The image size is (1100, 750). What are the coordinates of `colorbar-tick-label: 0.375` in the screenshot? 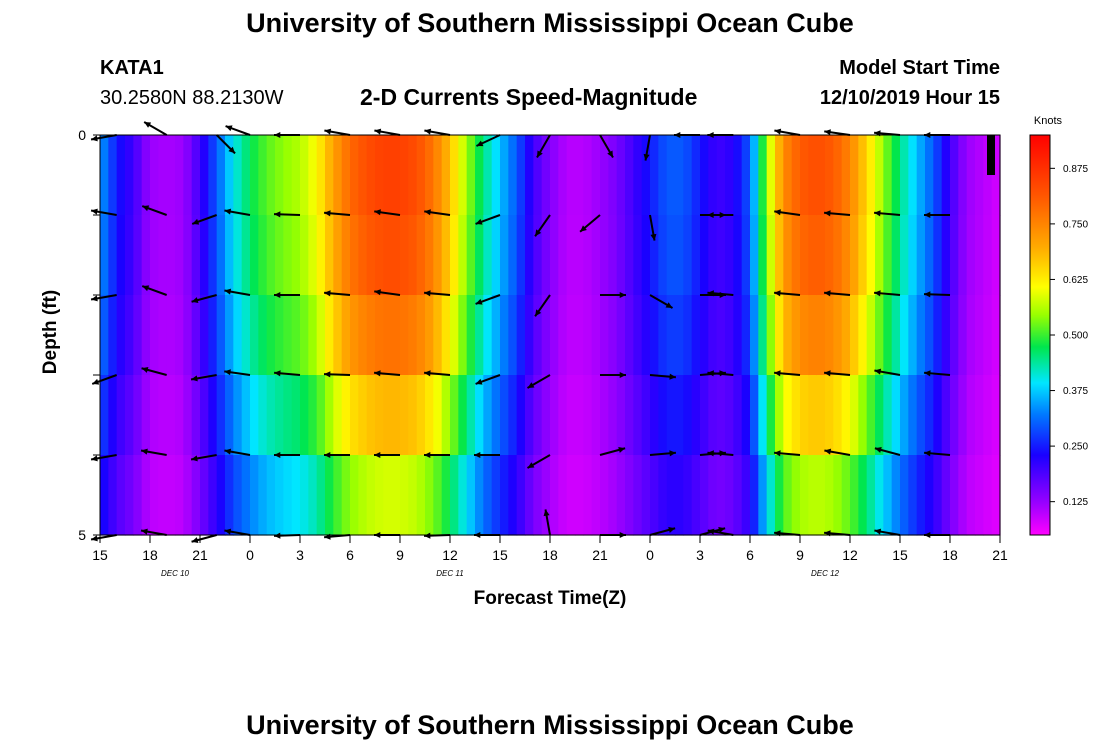 It's located at (1075, 391).